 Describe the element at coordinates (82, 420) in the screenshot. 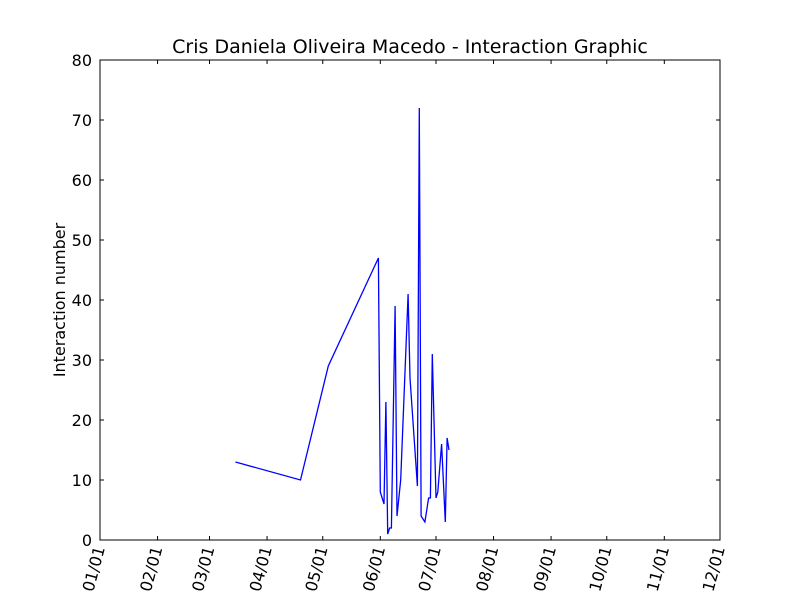

I see `y-tick-label: 20` at that location.